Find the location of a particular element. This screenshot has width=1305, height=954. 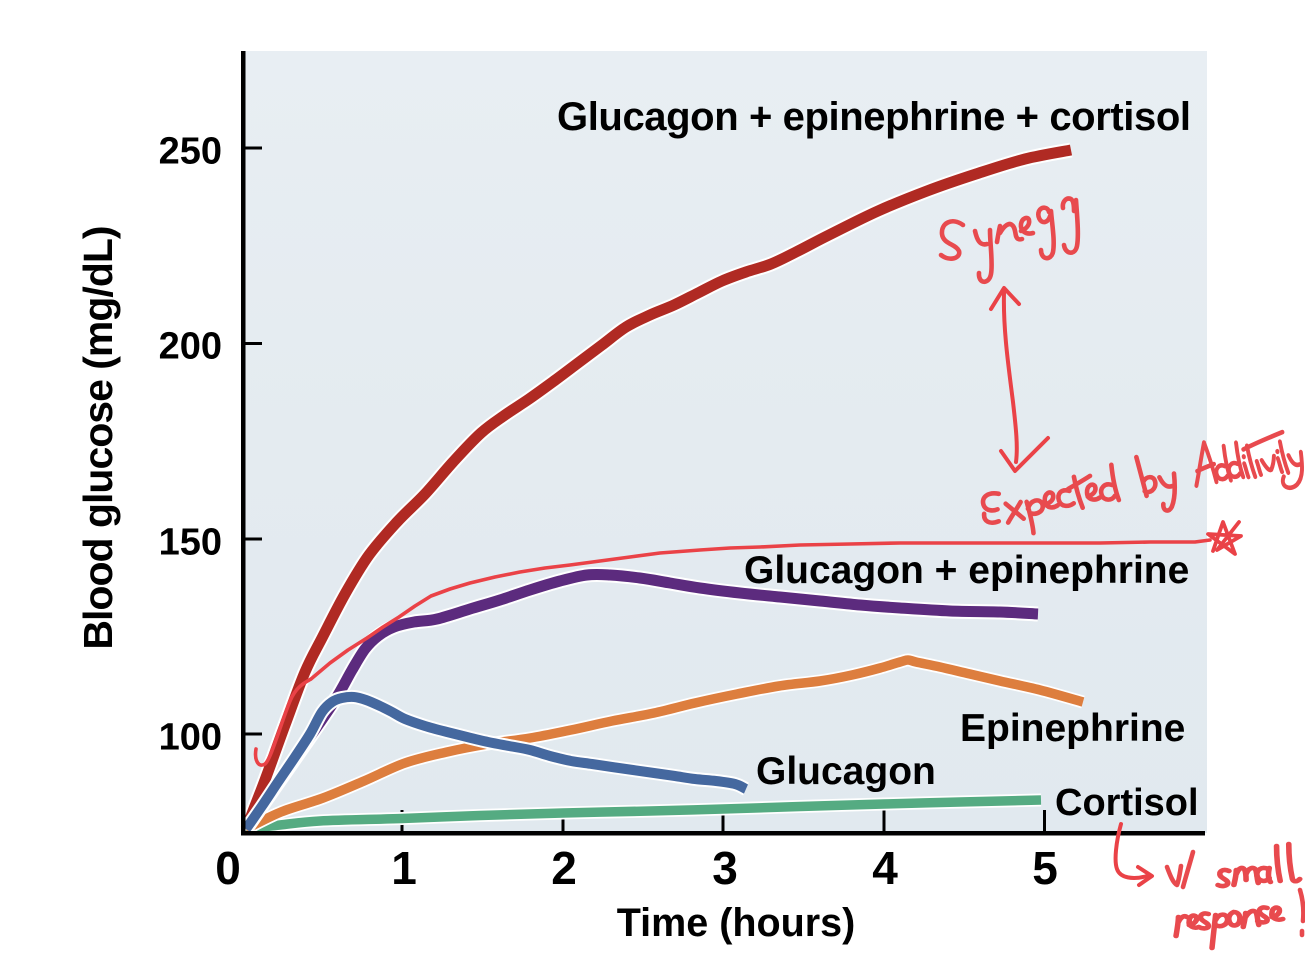

svg-text: 150 is located at coordinates (190, 543).